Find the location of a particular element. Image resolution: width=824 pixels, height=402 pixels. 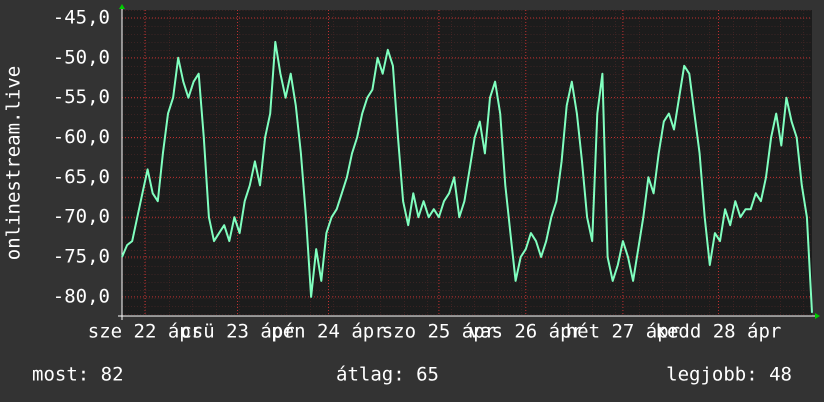

y-tick-label: -75,0 is located at coordinates (81, 257).